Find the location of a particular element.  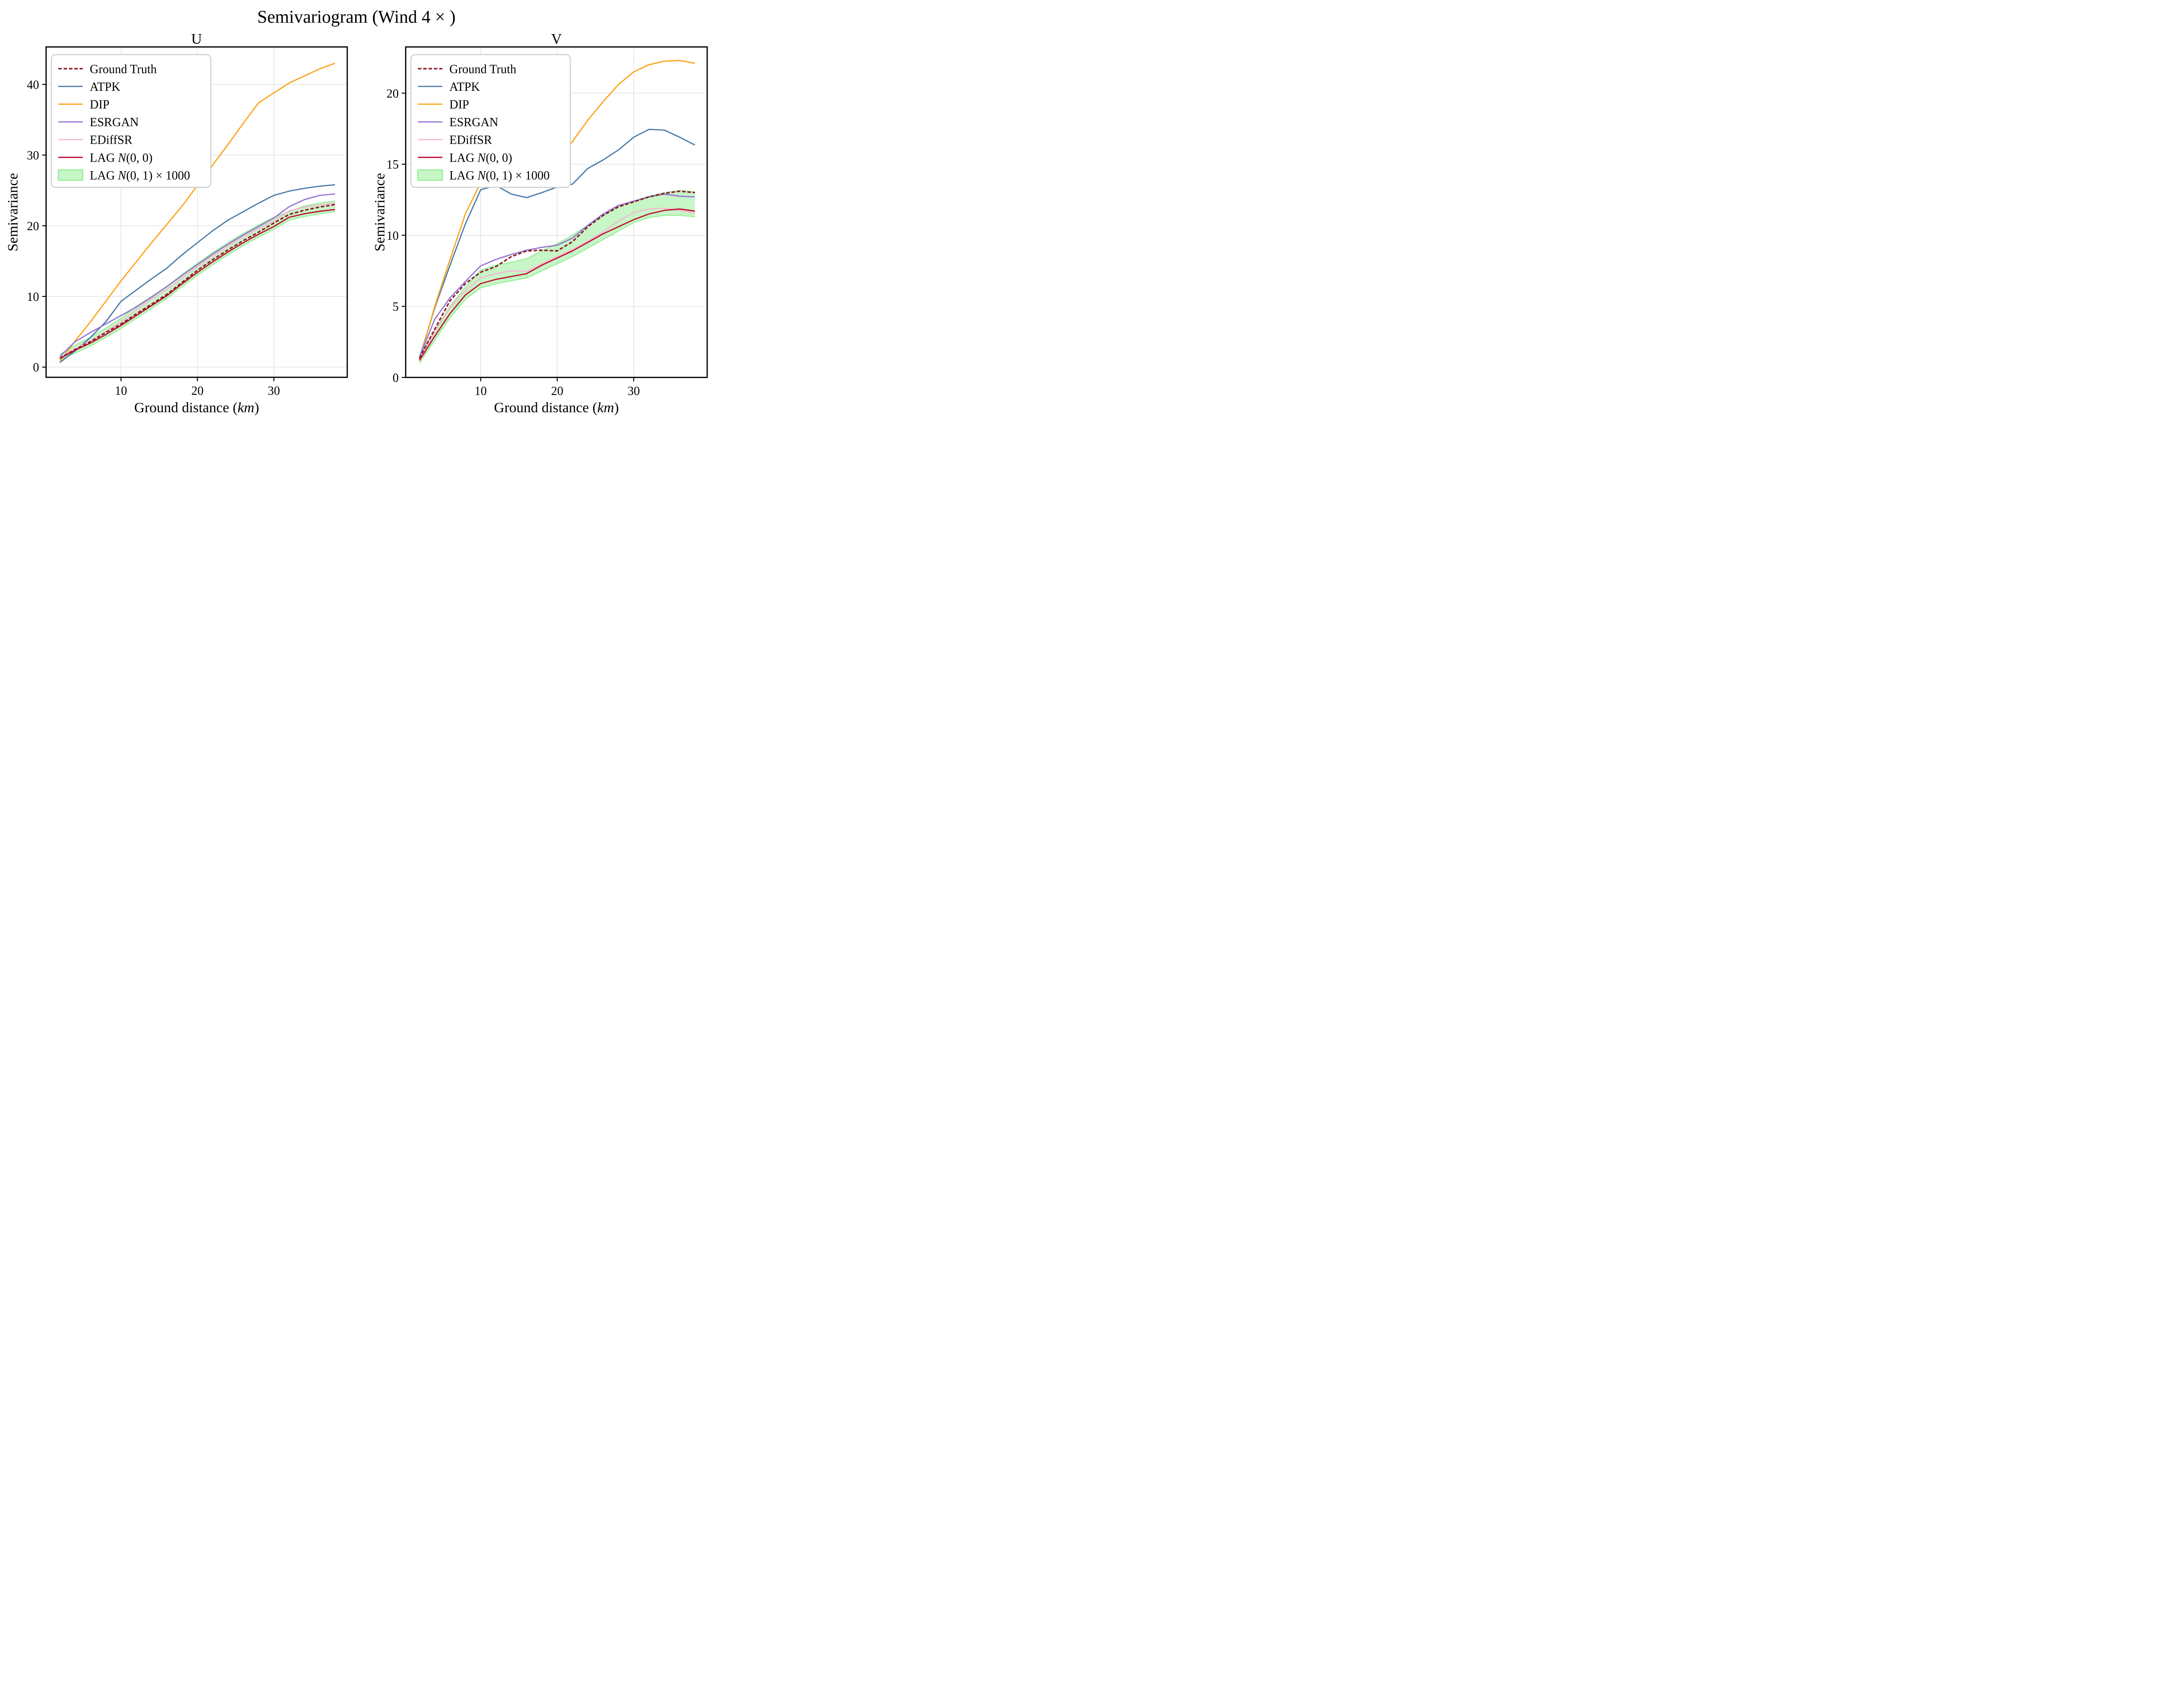

band-fill is located at coordinates (557, 276).